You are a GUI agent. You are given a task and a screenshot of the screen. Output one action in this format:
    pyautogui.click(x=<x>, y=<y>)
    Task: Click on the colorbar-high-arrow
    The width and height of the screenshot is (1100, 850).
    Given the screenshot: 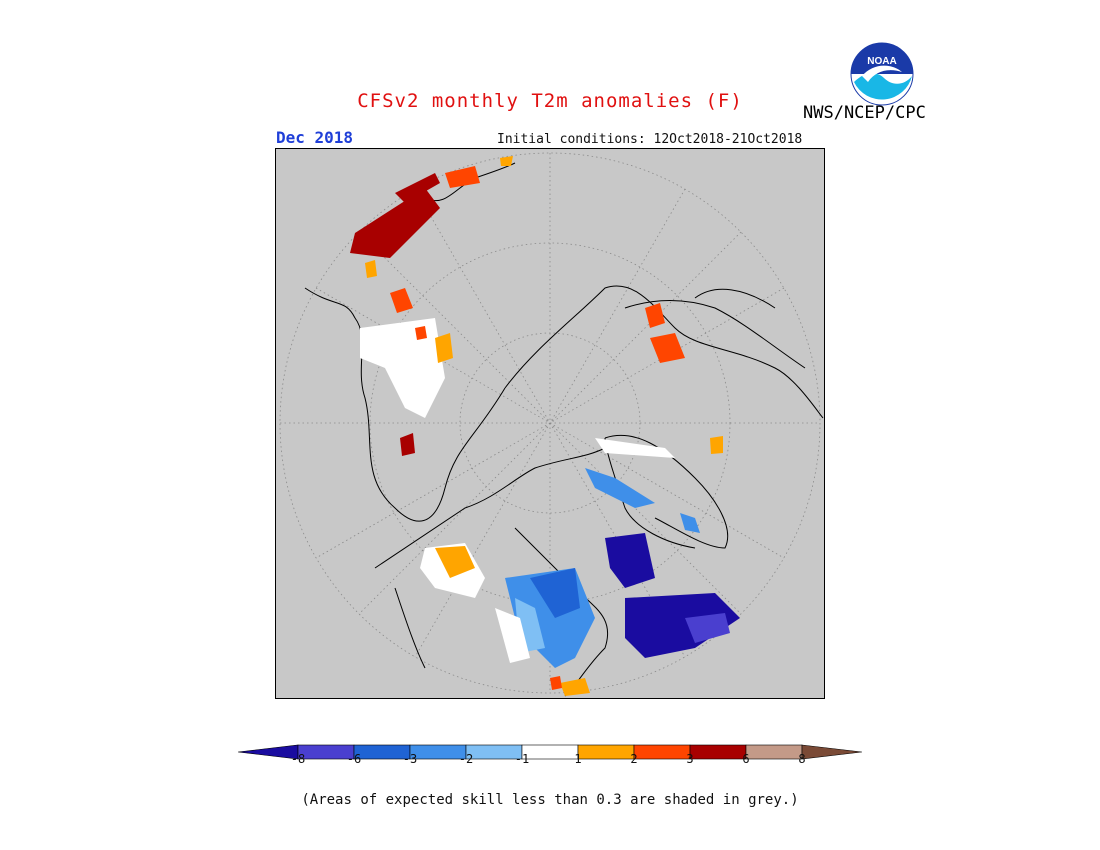 What is the action you would take?
    pyautogui.click(x=831, y=752)
    